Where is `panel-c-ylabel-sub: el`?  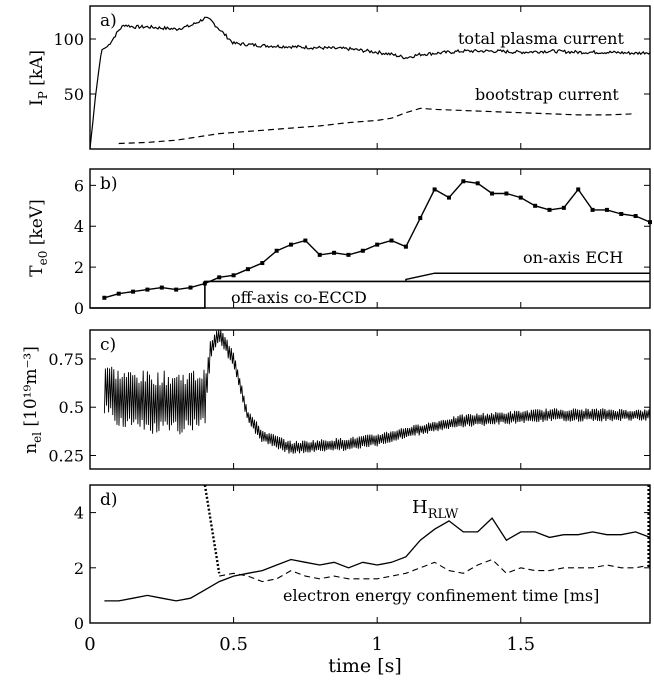 panel-c-ylabel-sub: el is located at coordinates (37, 437).